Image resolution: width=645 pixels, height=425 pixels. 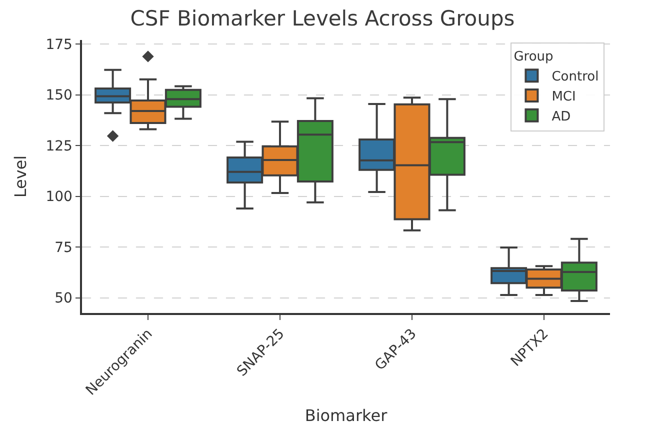 I want to click on y-tick-label: 175, so click(x=59, y=44).